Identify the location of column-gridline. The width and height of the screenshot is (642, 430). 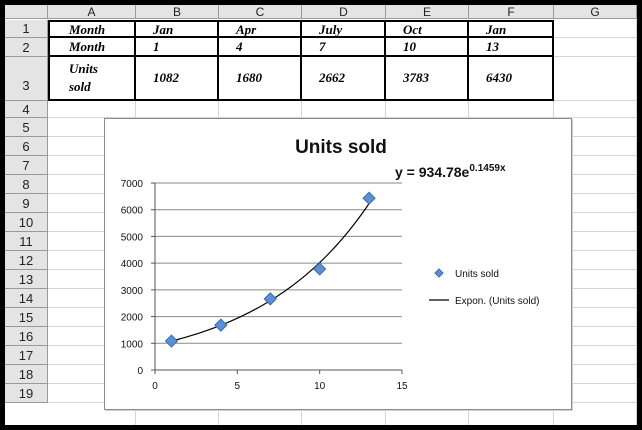
(636, 222).